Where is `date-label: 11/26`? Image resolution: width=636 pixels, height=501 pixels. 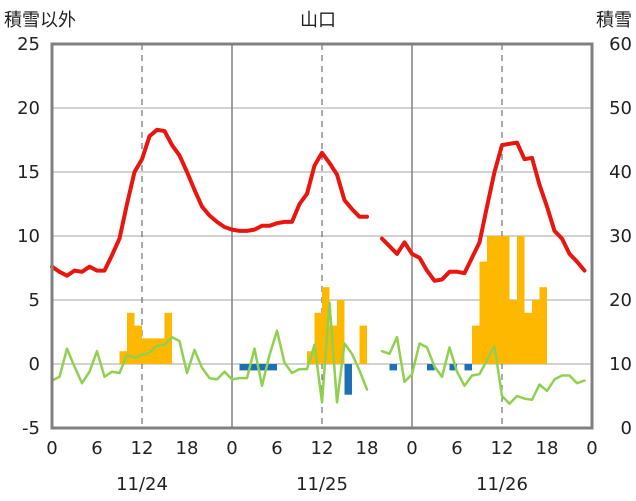
date-label: 11/26 is located at coordinates (502, 484).